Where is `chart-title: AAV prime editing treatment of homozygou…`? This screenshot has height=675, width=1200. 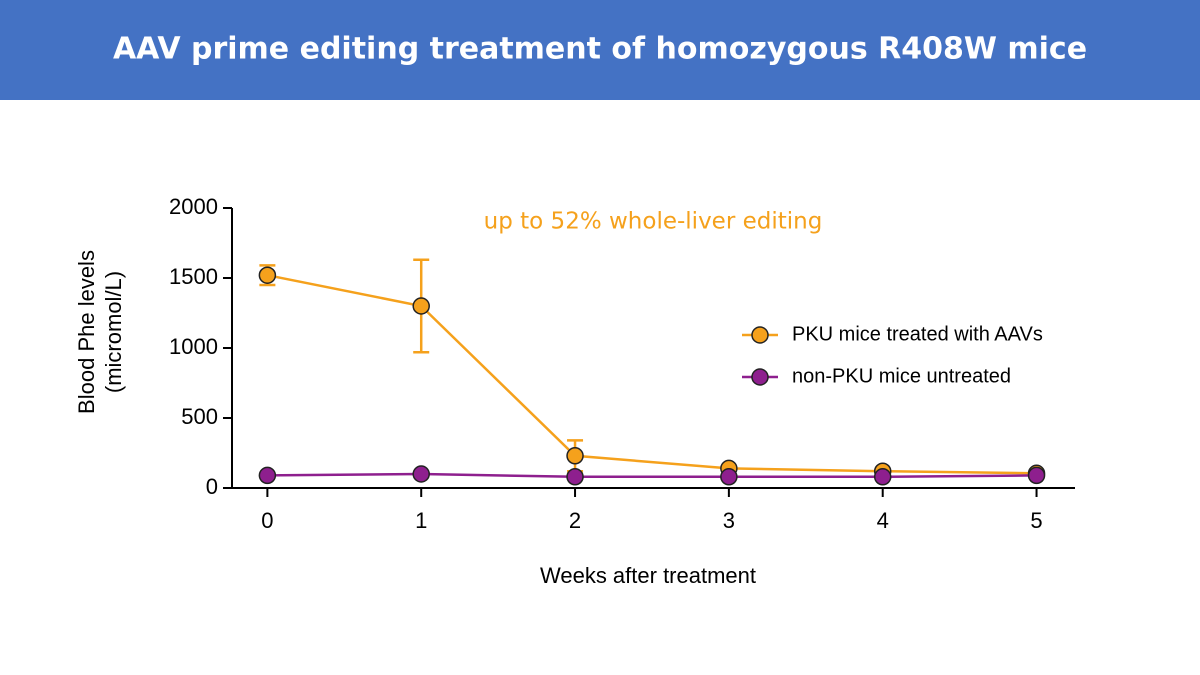
chart-title: AAV prime editing treatment of homozygou… is located at coordinates (600, 49).